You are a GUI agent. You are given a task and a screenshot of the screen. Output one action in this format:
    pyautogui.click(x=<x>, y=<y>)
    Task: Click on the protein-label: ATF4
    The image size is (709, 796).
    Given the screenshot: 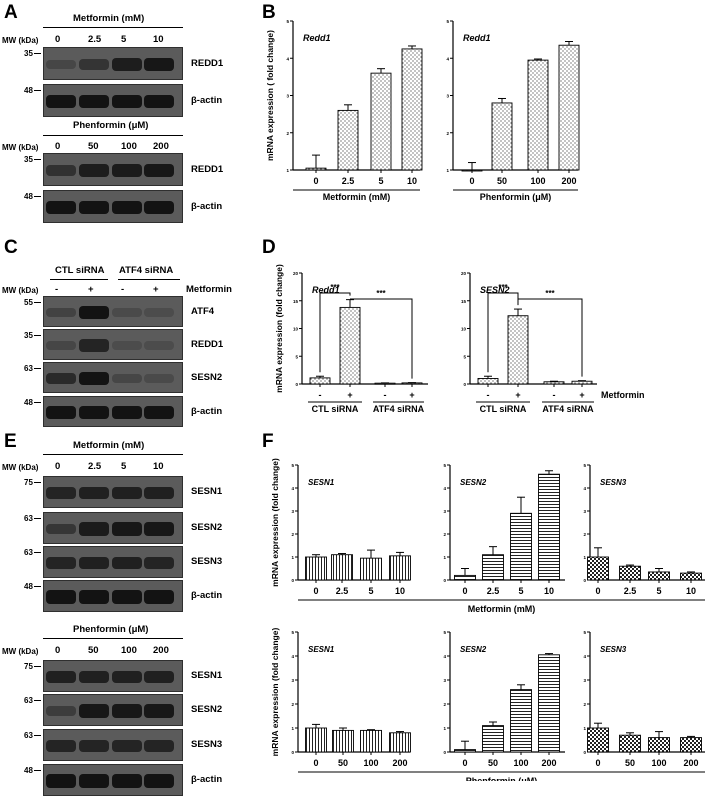 What is the action you would take?
    pyautogui.click(x=203, y=311)
    